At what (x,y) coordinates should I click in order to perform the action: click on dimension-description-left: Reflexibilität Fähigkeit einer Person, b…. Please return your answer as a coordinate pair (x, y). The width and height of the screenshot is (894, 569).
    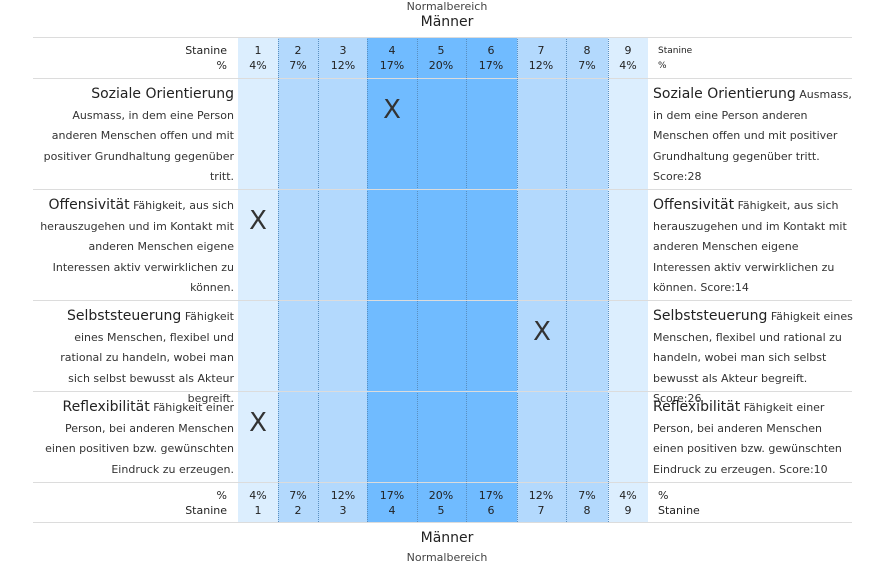
    Looking at the image, I should click on (136, 438).